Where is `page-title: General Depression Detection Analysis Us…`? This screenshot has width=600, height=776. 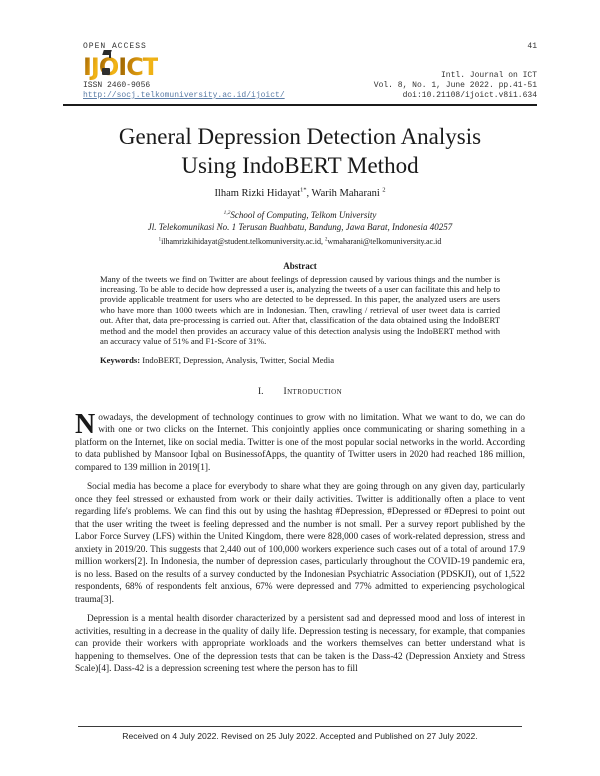 page-title: General Depression Detection Analysis Us… is located at coordinates (300, 151).